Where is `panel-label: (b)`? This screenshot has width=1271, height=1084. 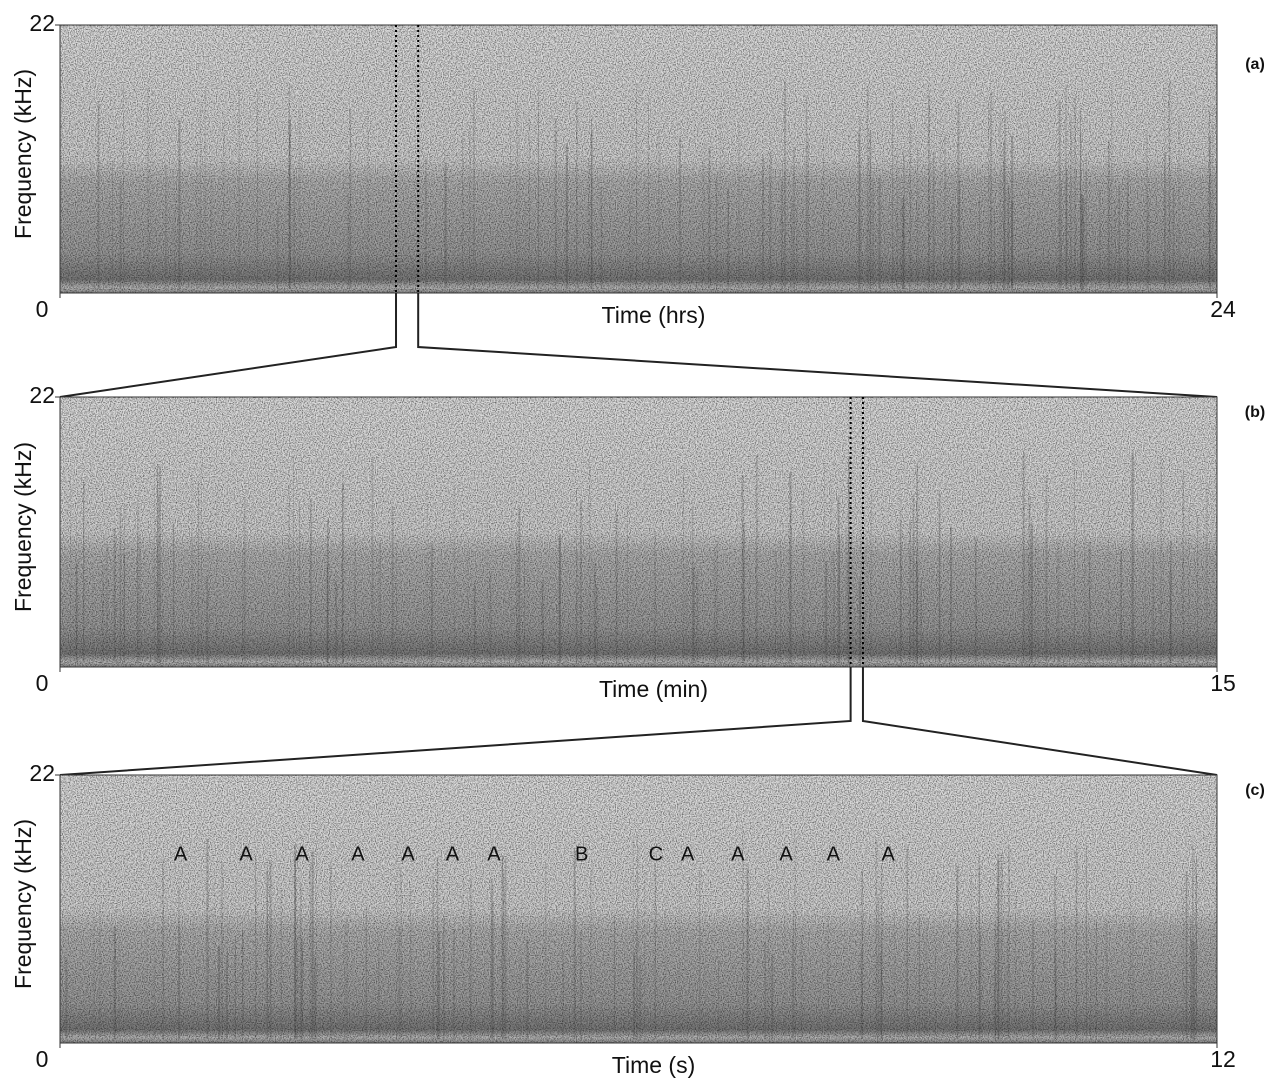
panel-label: (b) is located at coordinates (1255, 412).